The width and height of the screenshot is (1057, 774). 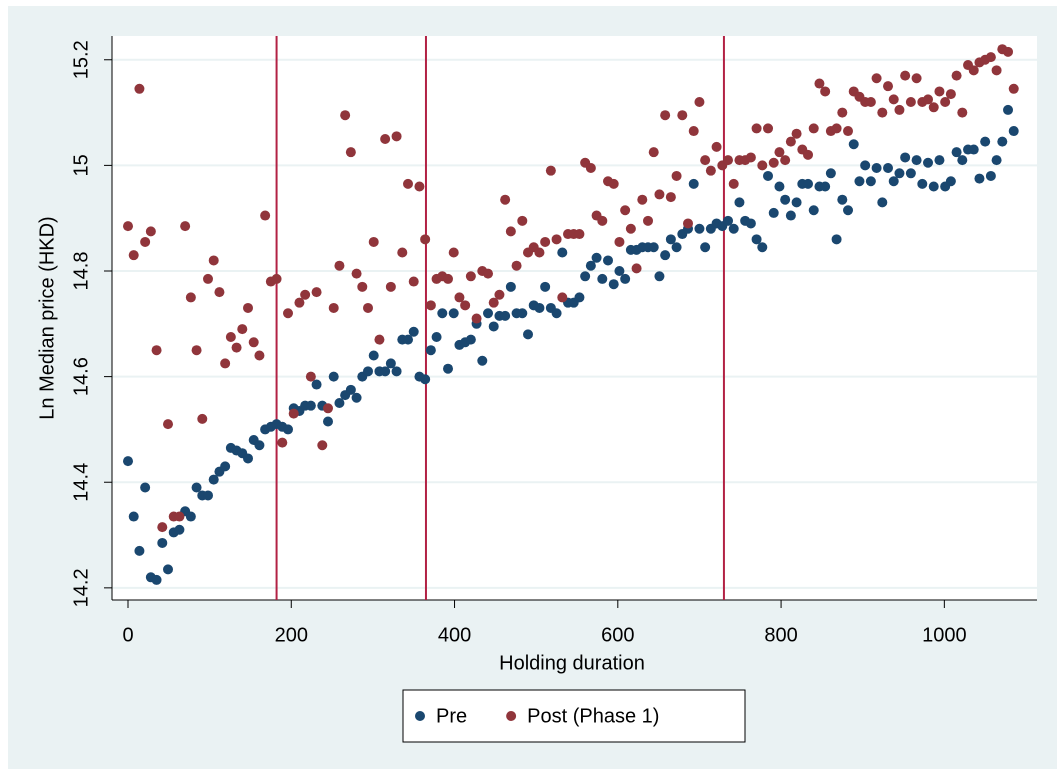 I want to click on y-tick-label: 14.8, so click(x=81, y=271).